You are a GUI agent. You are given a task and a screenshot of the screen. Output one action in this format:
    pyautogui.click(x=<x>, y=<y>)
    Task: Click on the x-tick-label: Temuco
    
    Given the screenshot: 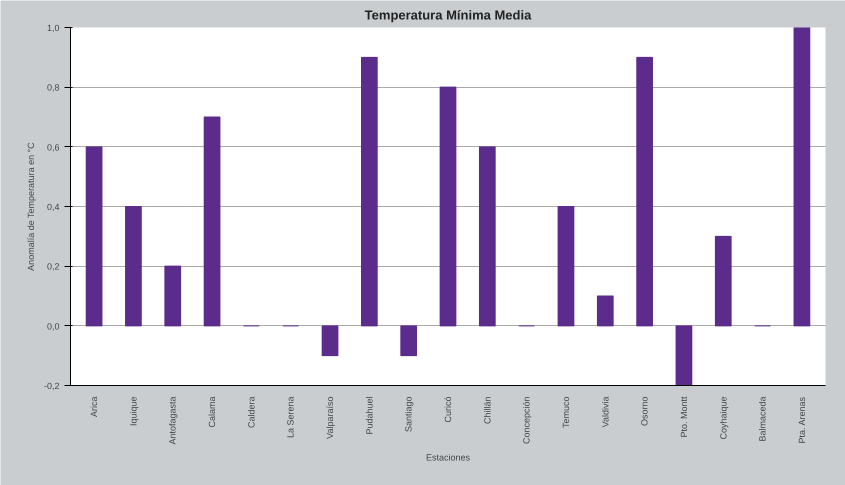 What is the action you would take?
    pyautogui.click(x=565, y=412)
    